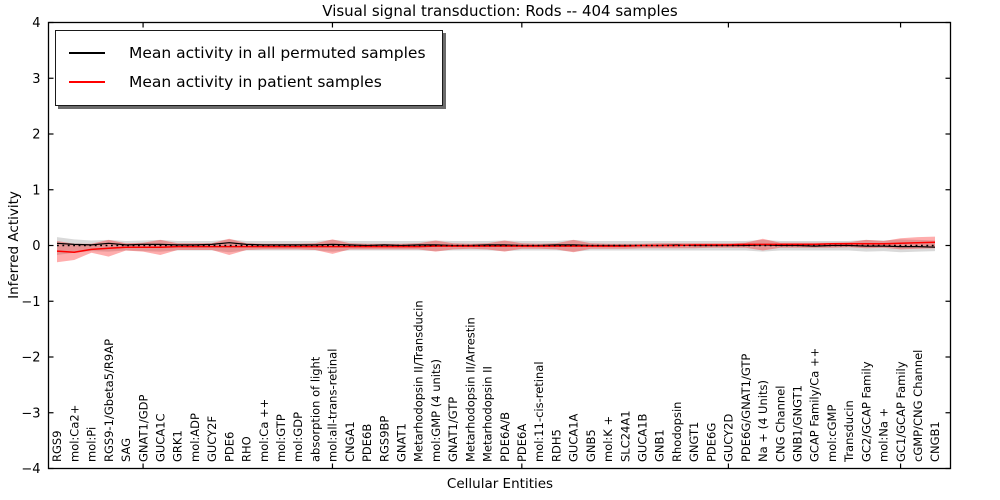  Describe the element at coordinates (247, 449) in the screenshot. I see `x-tick-label: RHO` at that location.